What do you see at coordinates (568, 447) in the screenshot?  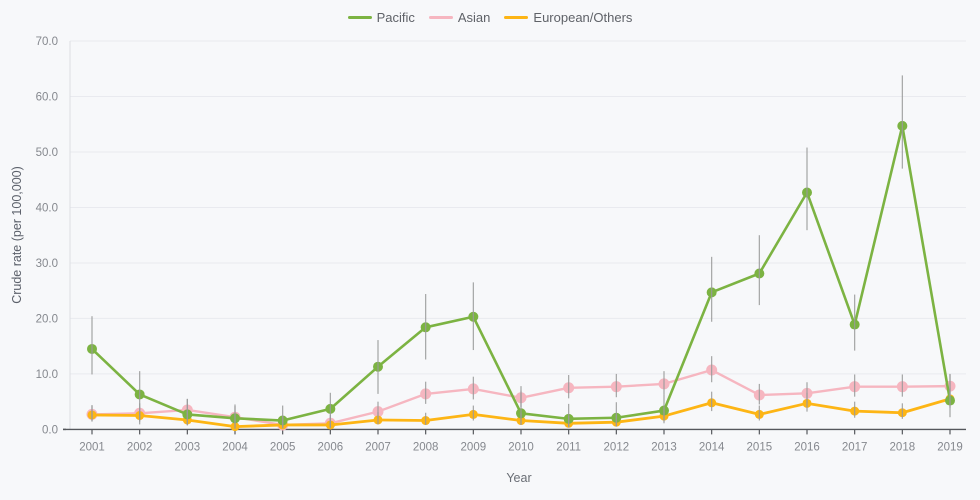 I see `x-tick-label: 2011` at bounding box center [568, 447].